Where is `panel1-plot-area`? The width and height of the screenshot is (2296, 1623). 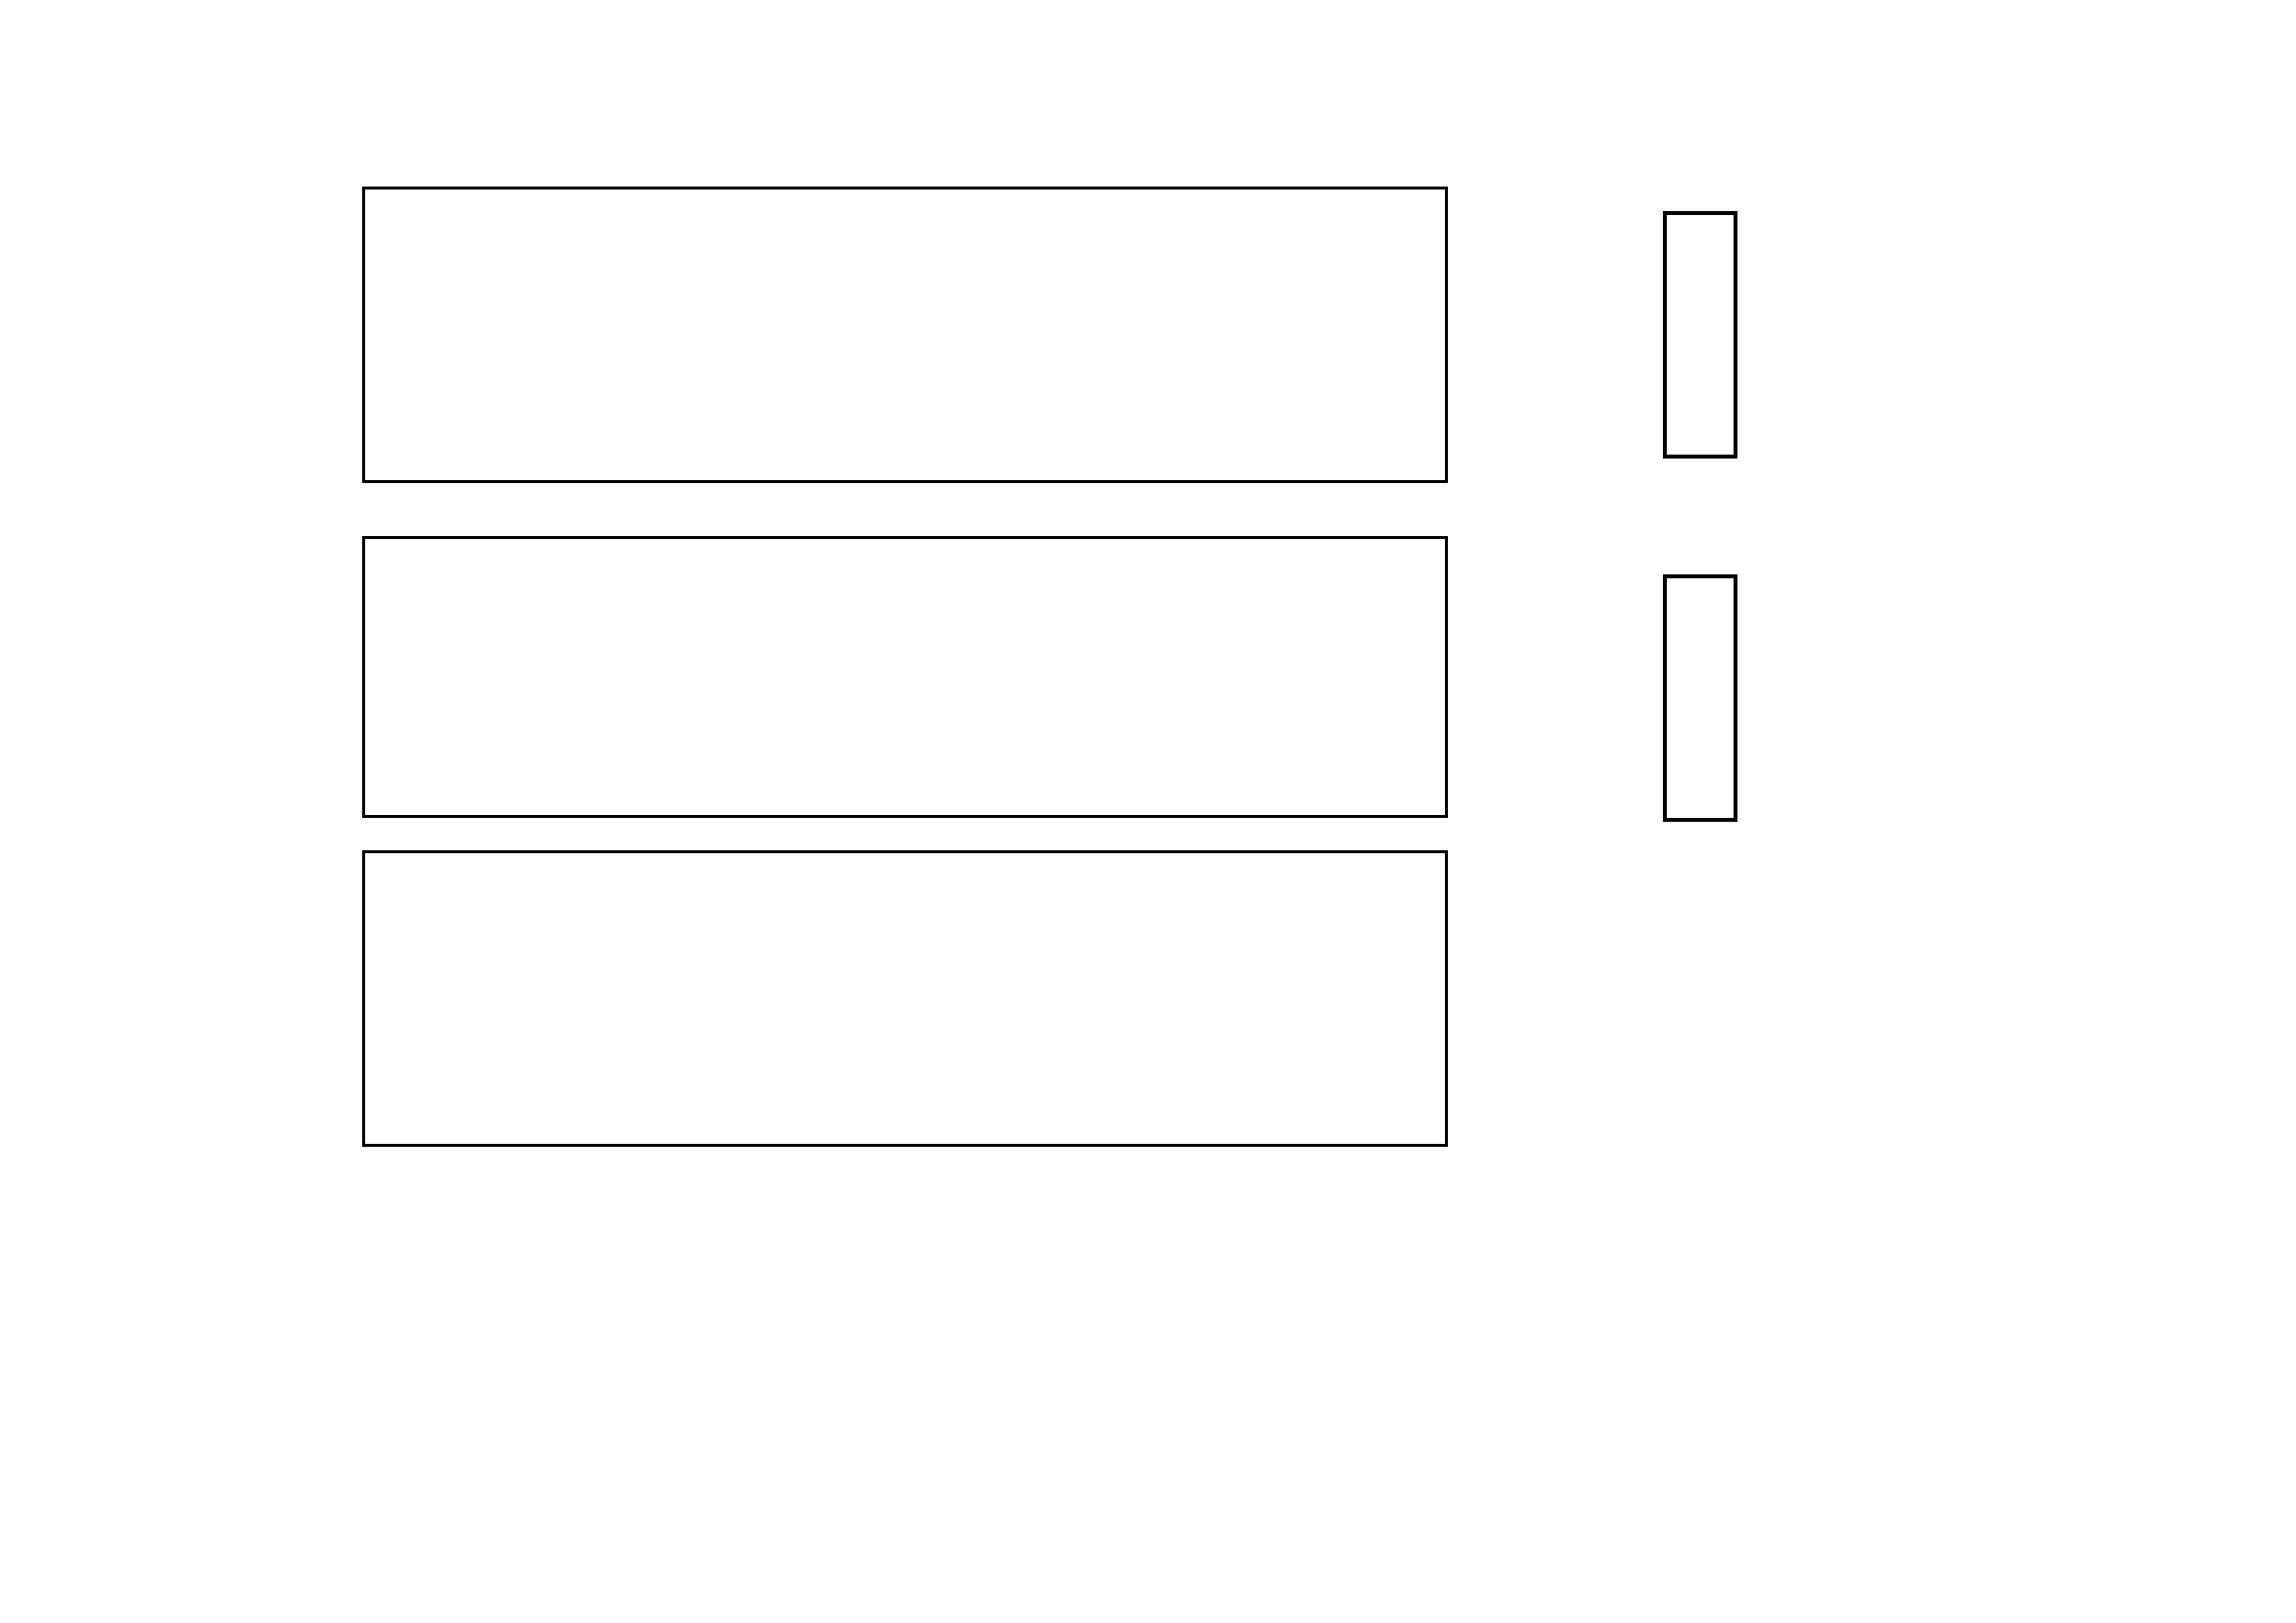
panel1-plot-area is located at coordinates (905, 335).